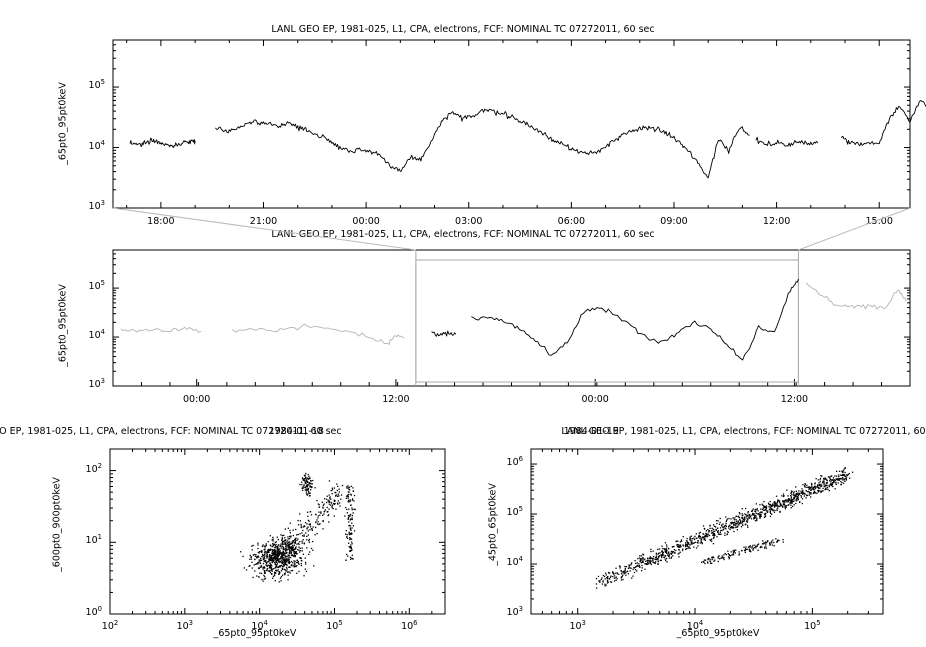  What do you see at coordinates (96, 205) in the screenshot?
I see `timeseries-zoom-ytick: 10³` at bounding box center [96, 205].